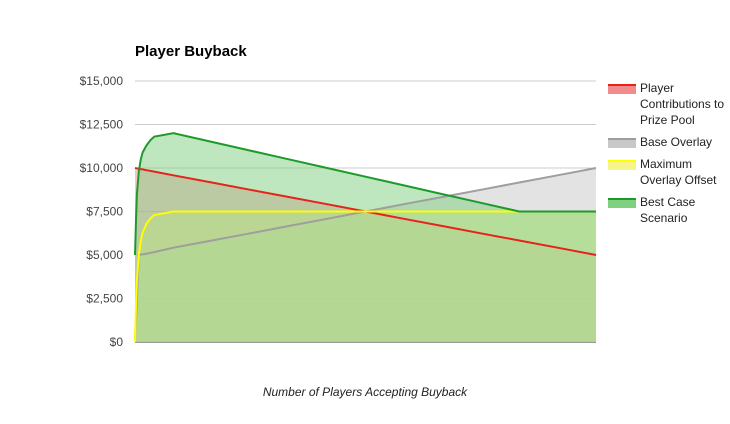 This screenshot has height=424, width=730. I want to click on legend-label: Best Case Scenario, so click(668, 210).